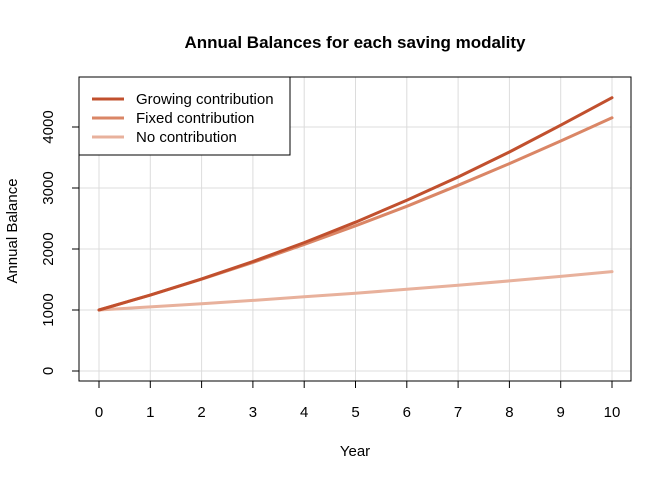 This screenshot has width=672, height=480. What do you see at coordinates (355, 42) in the screenshot?
I see `chart-title: Annual Balances for each saving modality` at bounding box center [355, 42].